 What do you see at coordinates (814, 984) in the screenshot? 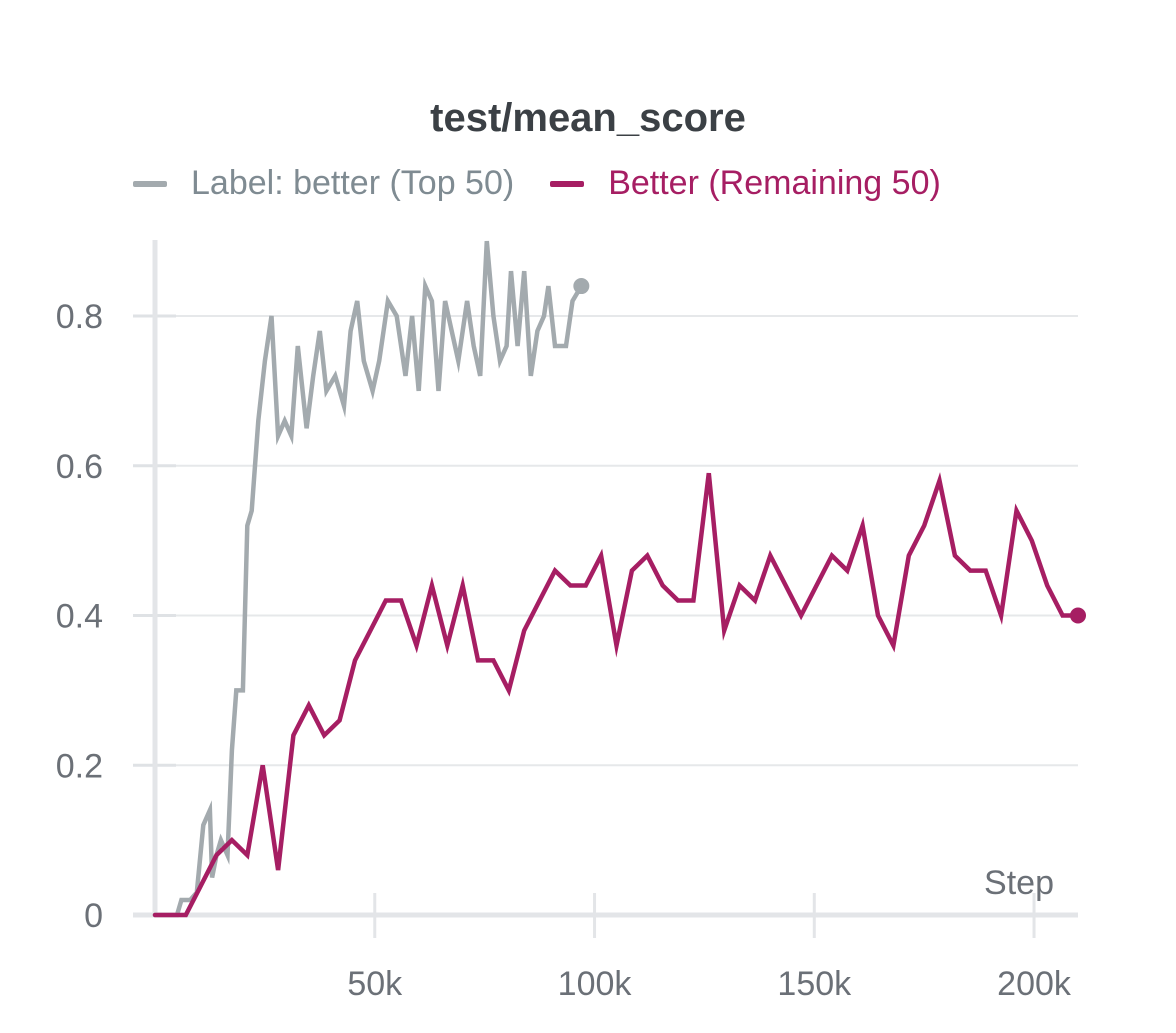
I see `x-tick-label: 150k` at bounding box center [814, 984].